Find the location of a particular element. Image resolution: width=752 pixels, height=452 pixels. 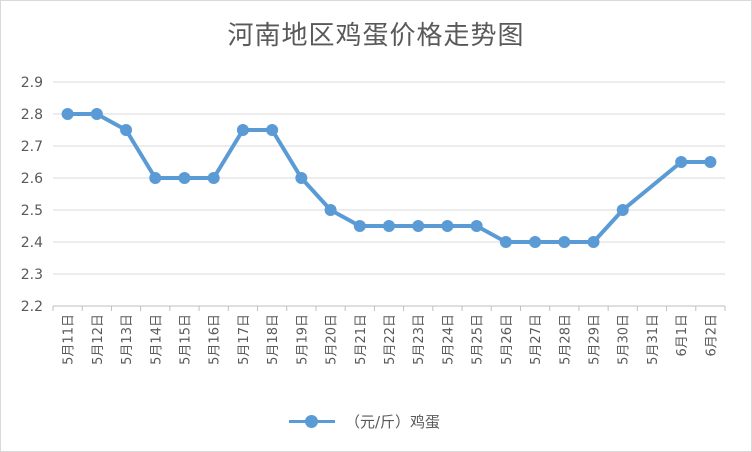

y-tick-label: 2.4 is located at coordinates (32, 243).